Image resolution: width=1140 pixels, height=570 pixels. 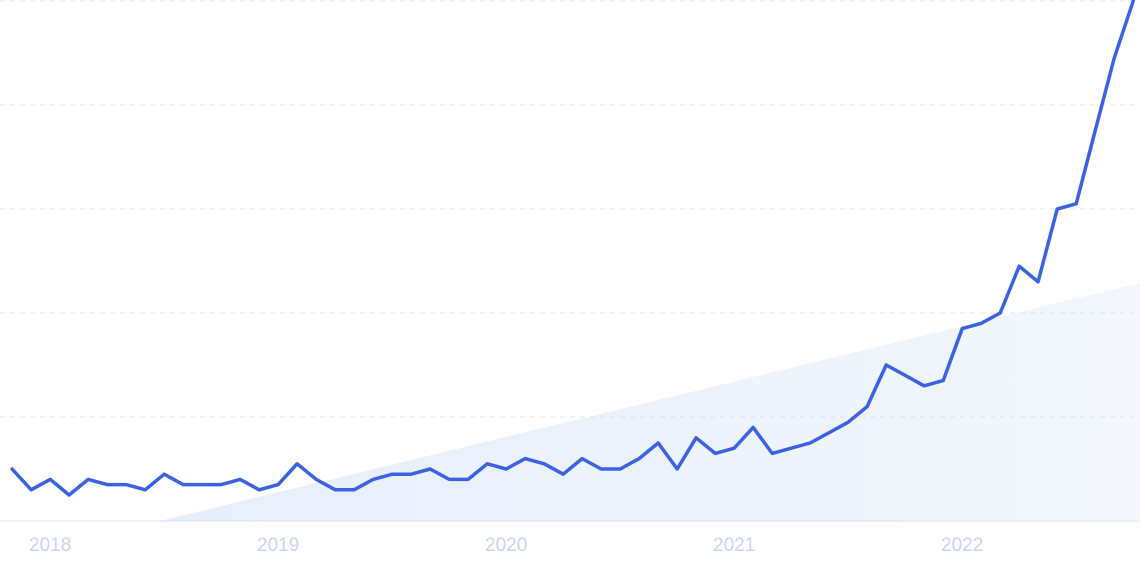 I want to click on x-tick-label: 2021, so click(x=734, y=545).